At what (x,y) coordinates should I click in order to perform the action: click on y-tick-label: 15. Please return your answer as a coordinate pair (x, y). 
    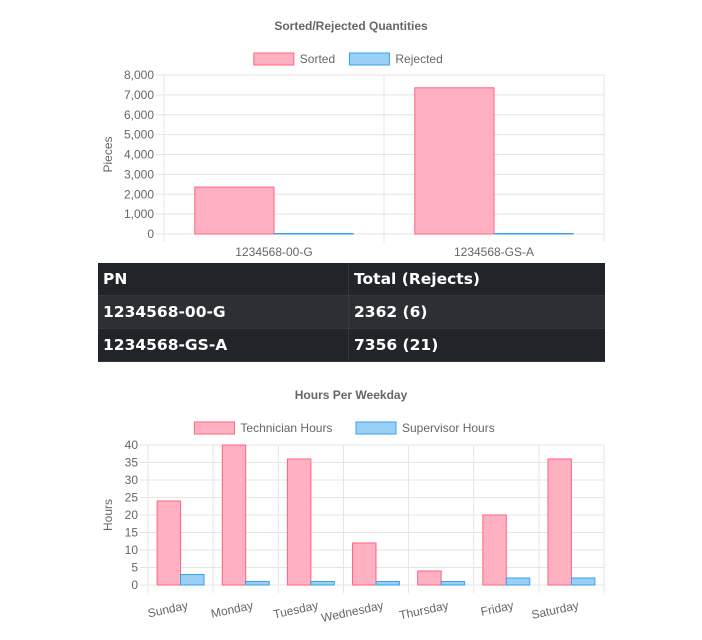
    Looking at the image, I should click on (132, 533).